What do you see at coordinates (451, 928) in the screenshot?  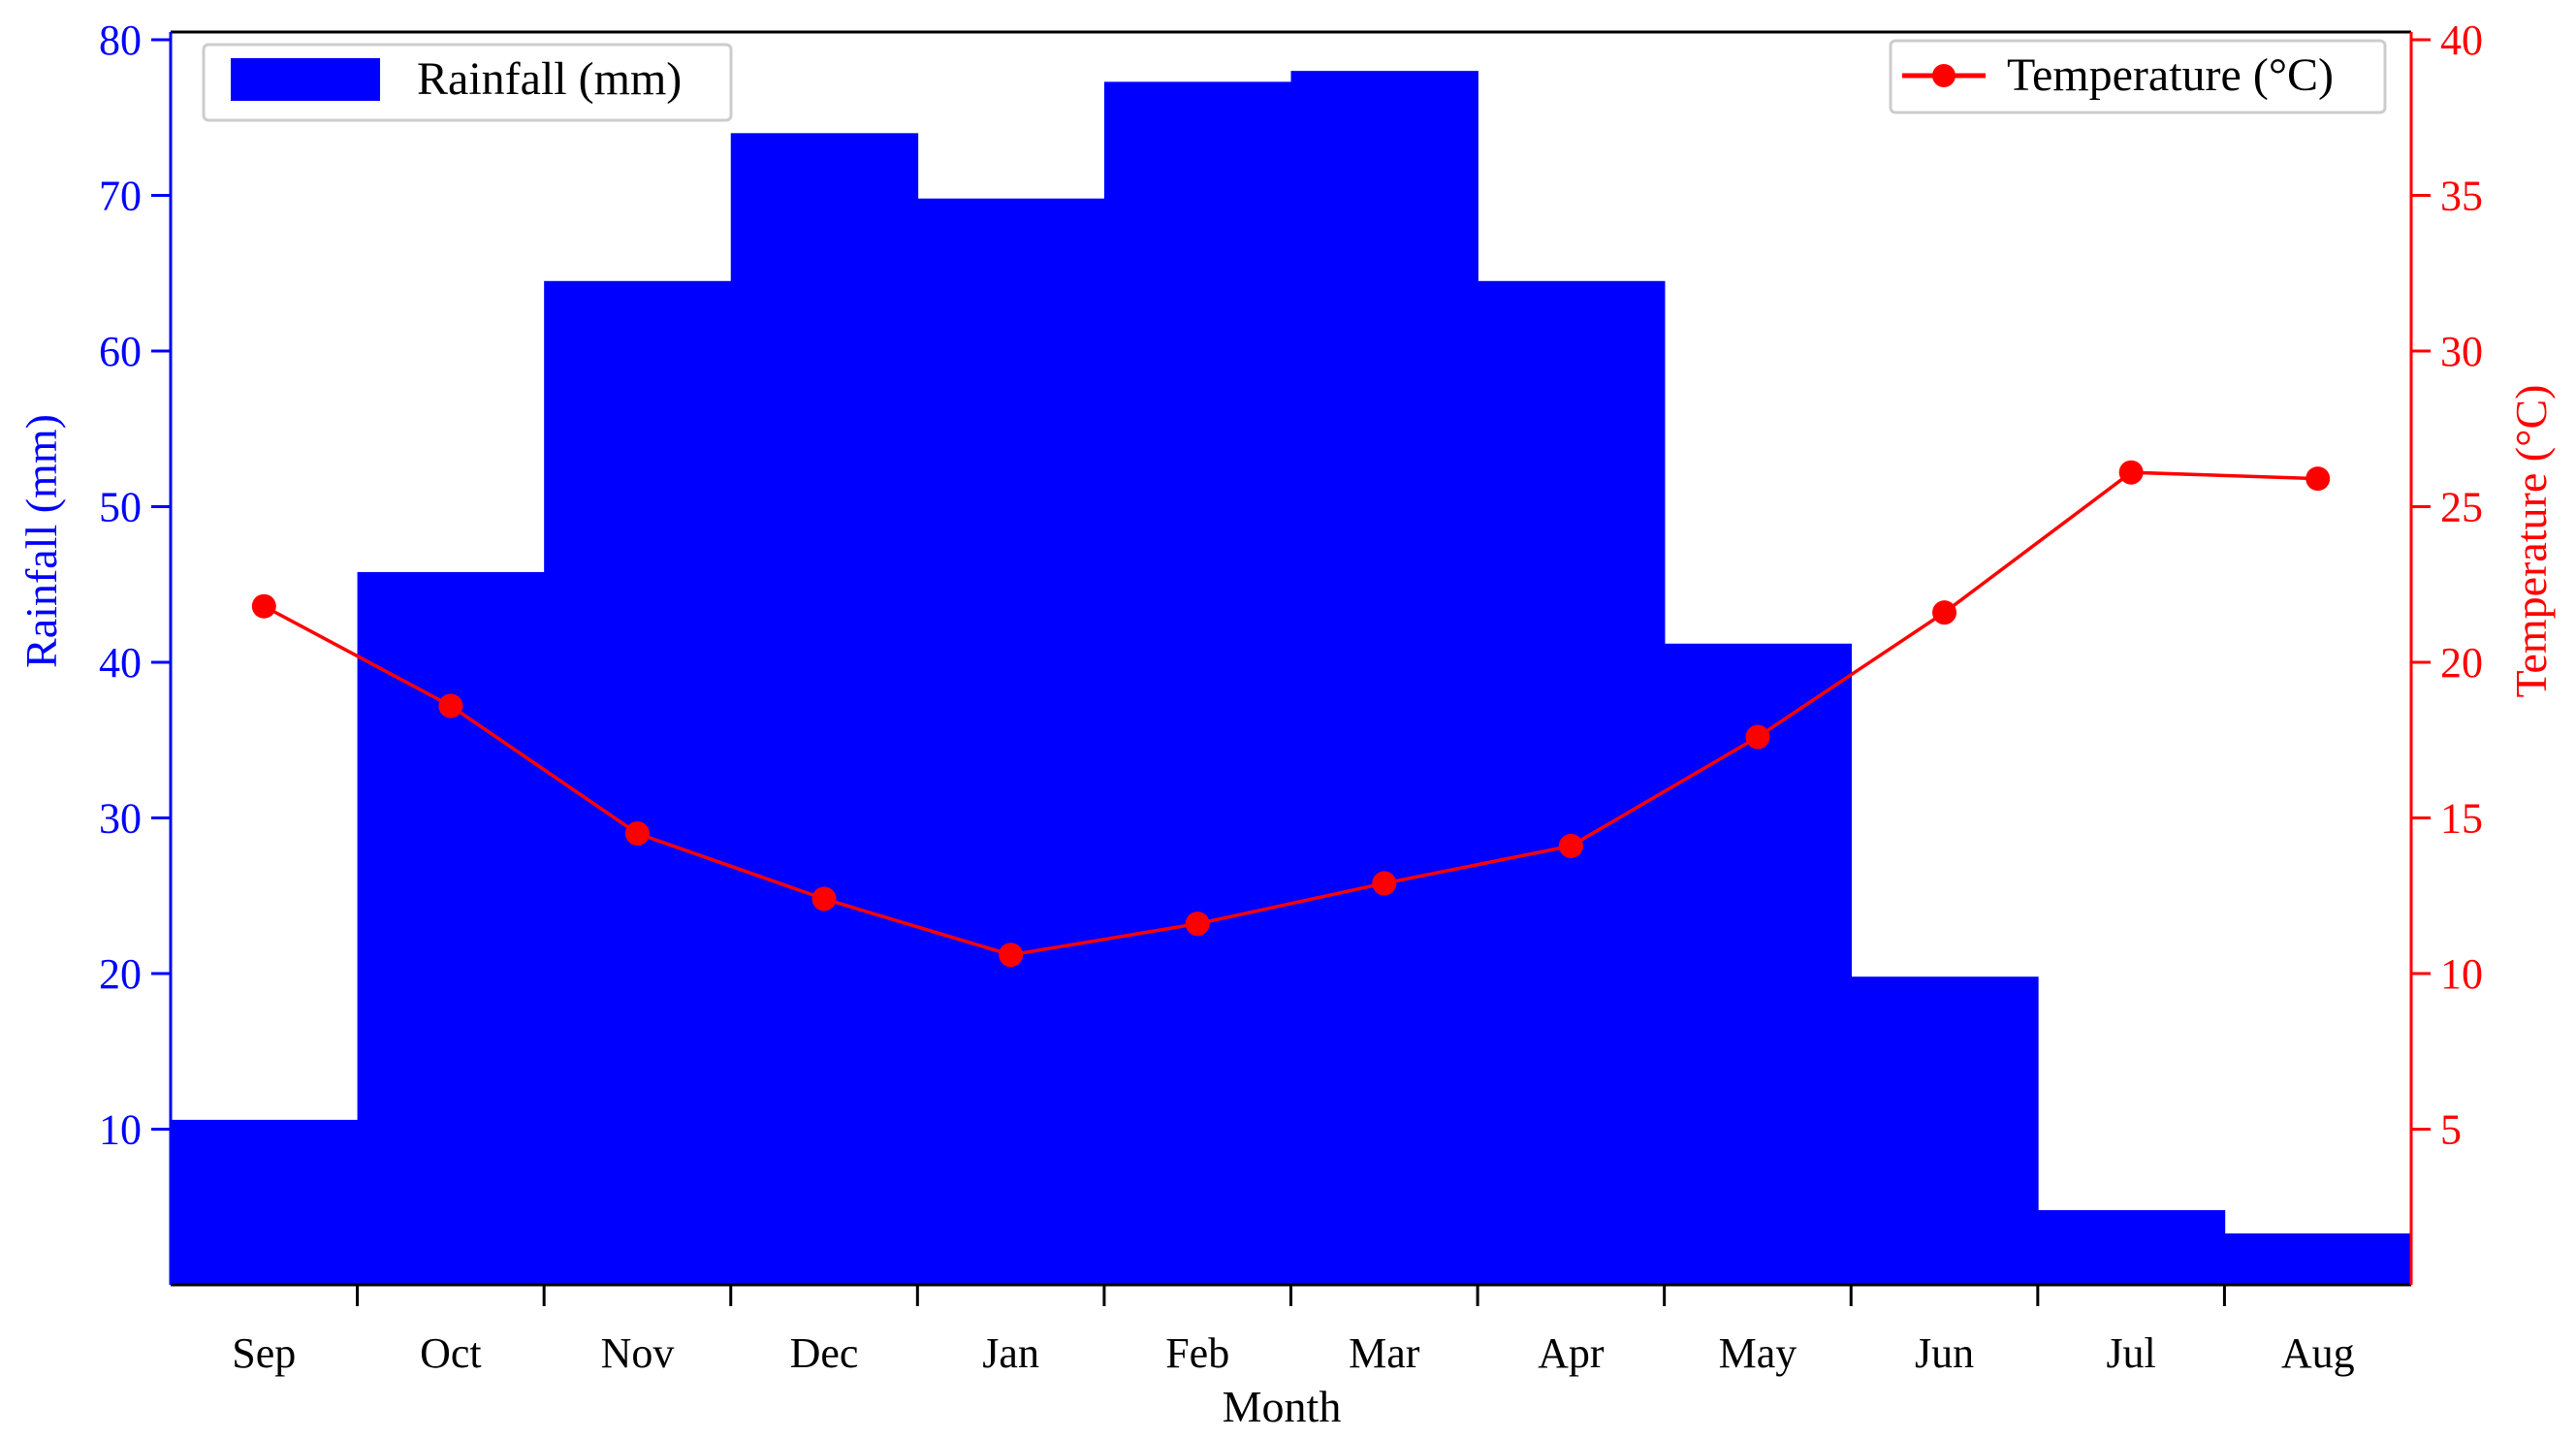 I see `rainfall-bar-oct` at bounding box center [451, 928].